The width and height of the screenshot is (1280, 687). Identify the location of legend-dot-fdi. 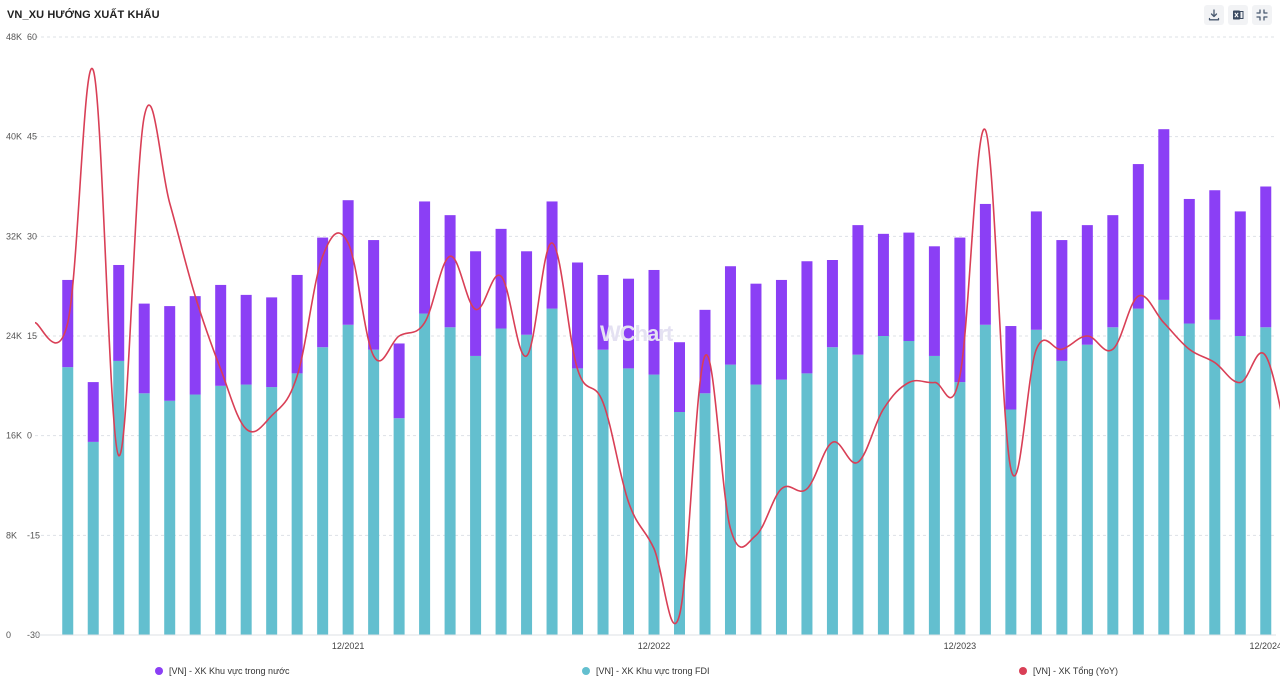
(586, 671).